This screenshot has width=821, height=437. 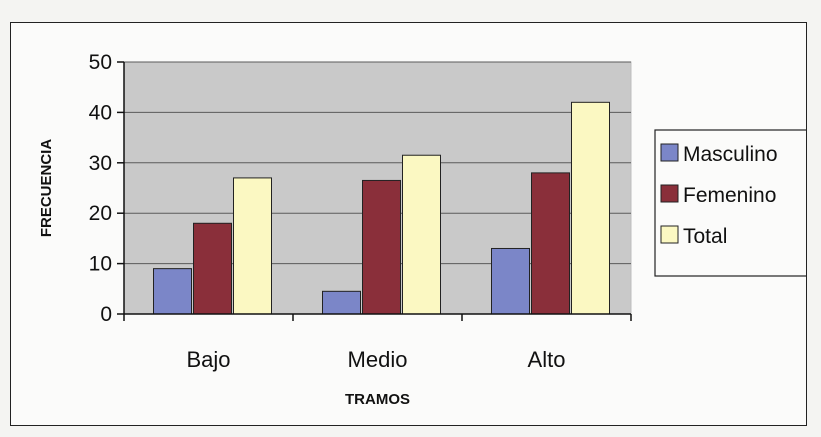 What do you see at coordinates (669, 234) in the screenshot?
I see `legend-swatch-total` at bounding box center [669, 234].